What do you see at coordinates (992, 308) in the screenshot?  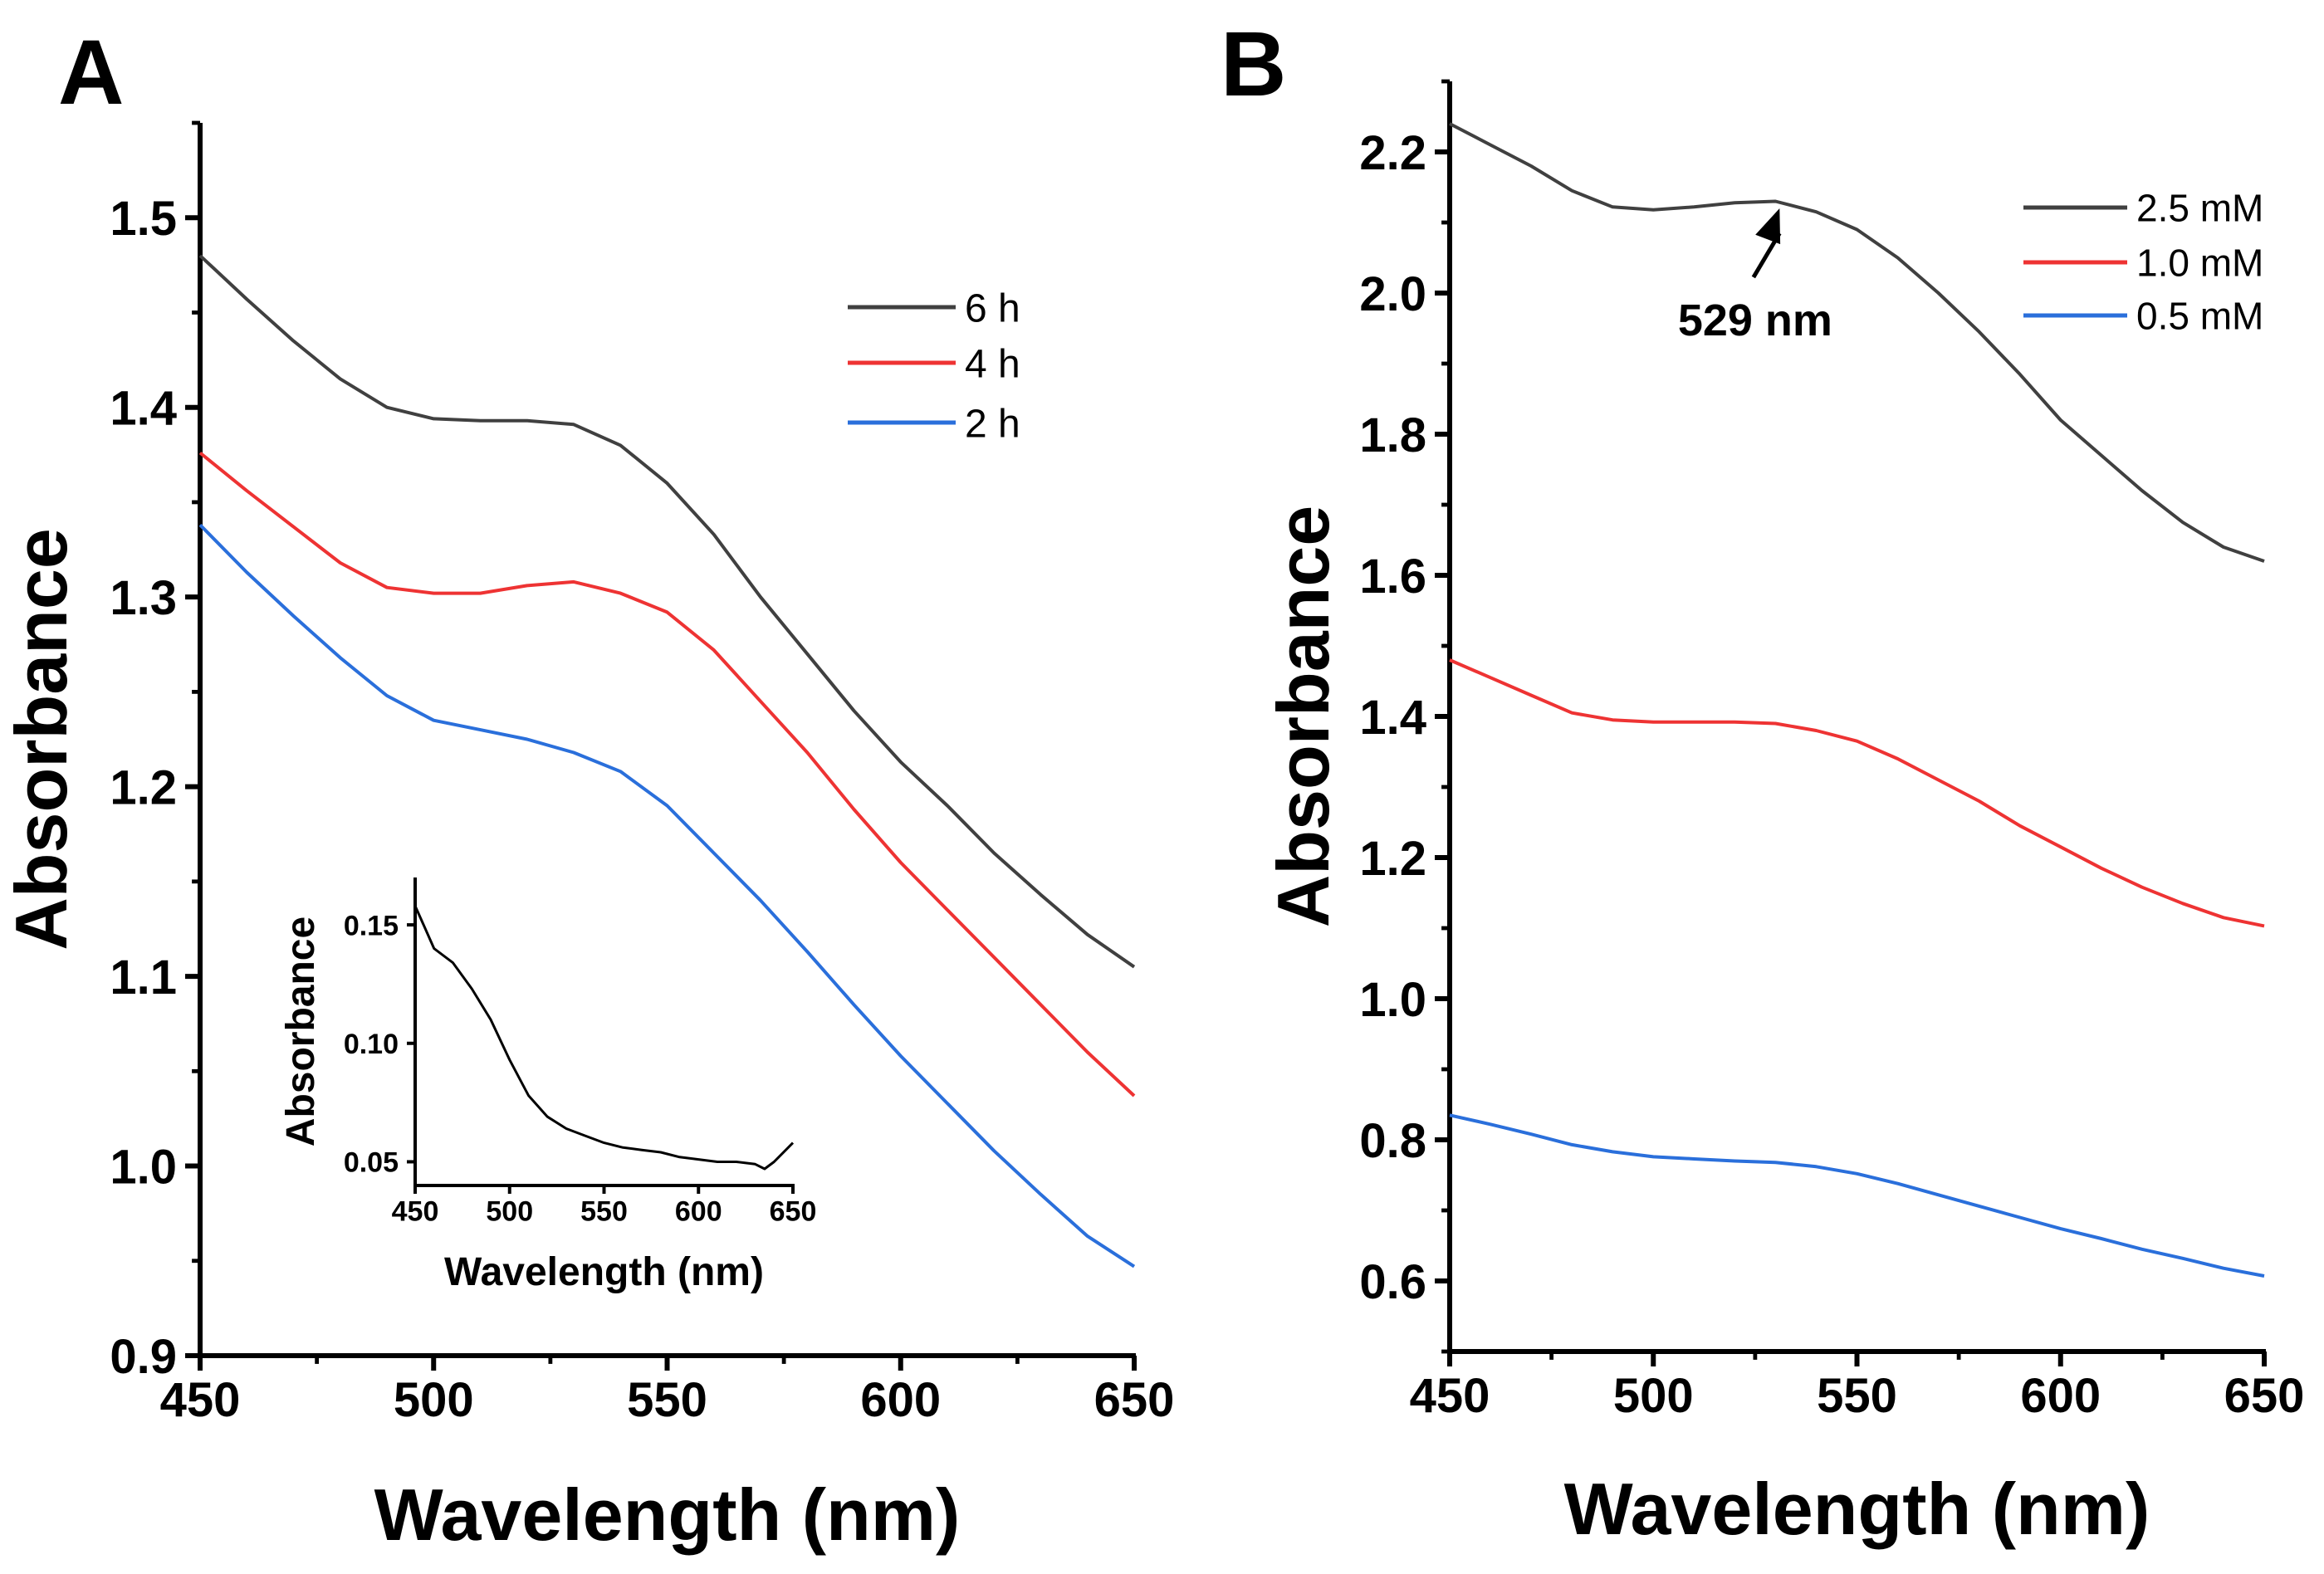 I see `legend-label: 6 h` at bounding box center [992, 308].